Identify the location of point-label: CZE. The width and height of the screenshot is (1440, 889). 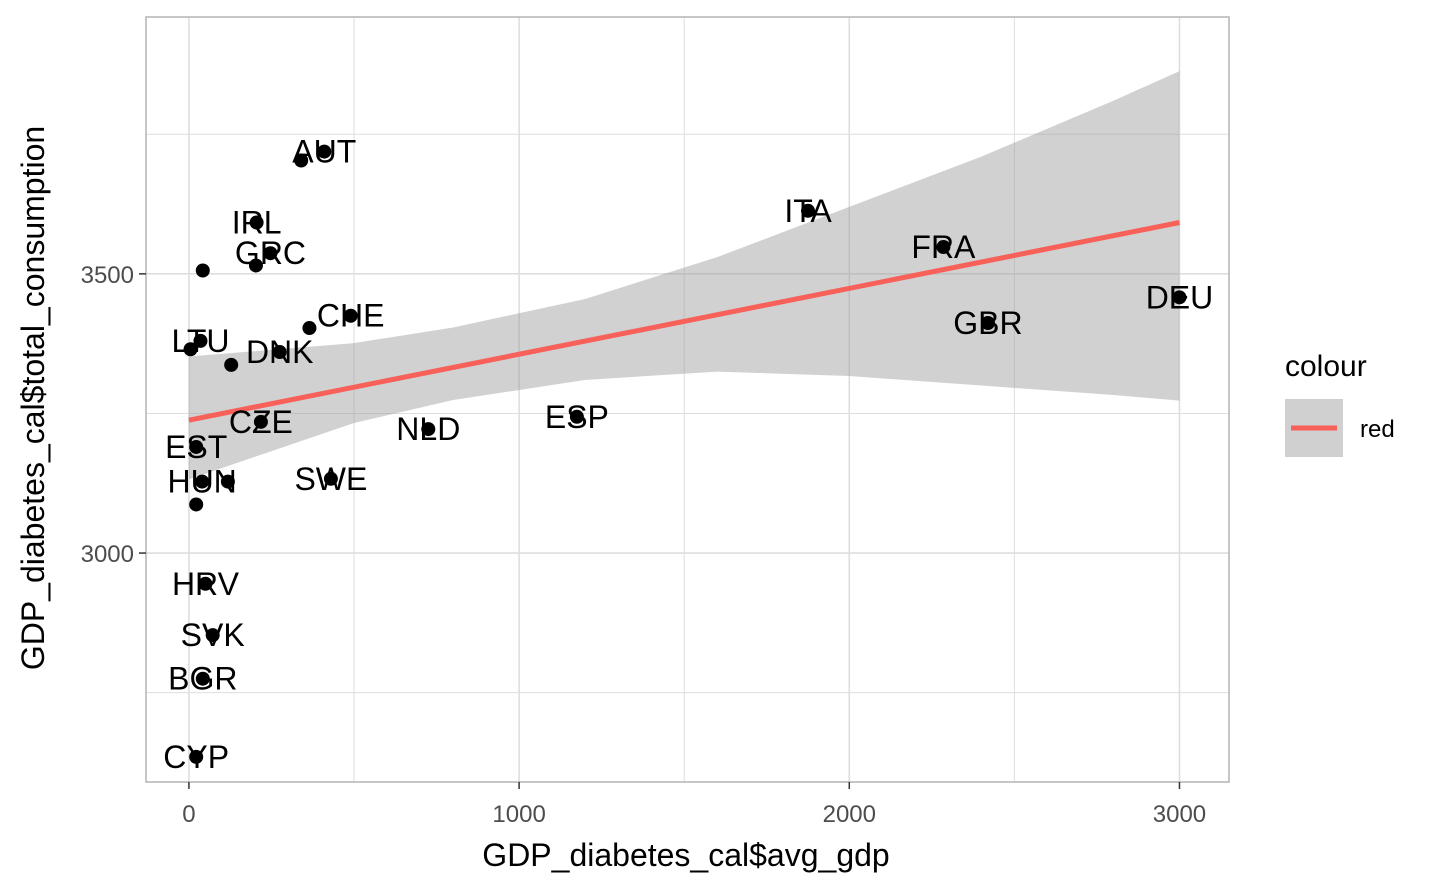
(261, 422).